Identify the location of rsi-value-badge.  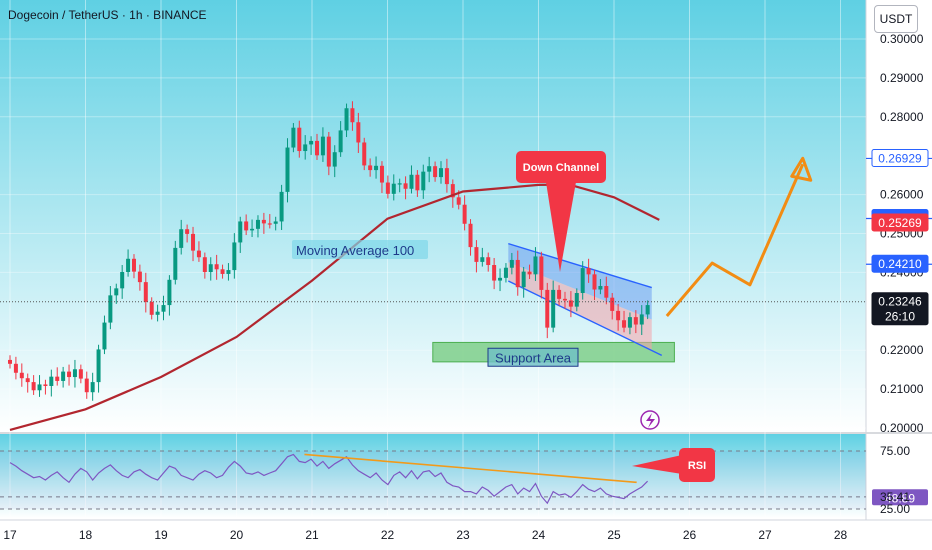
(900, 497).